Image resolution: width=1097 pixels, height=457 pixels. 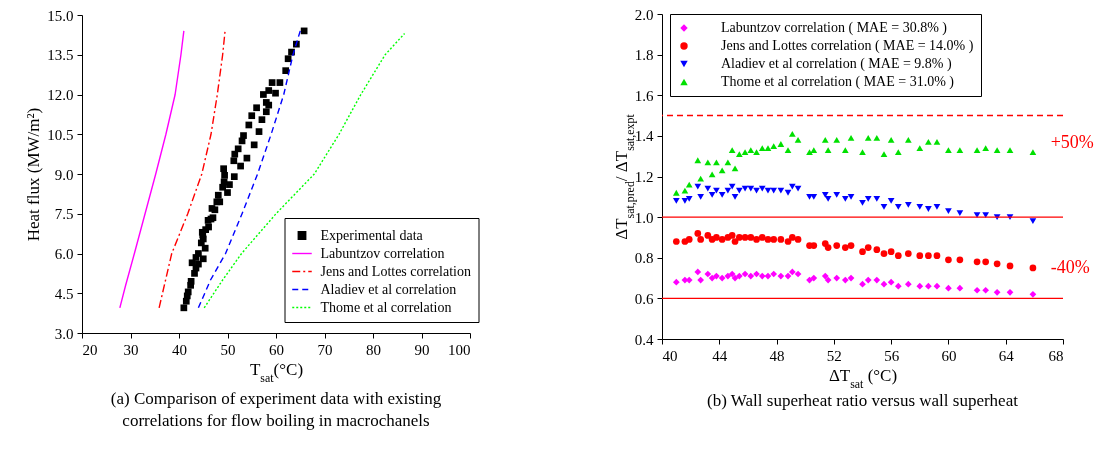 What do you see at coordinates (64, 254) in the screenshot?
I see `y-tick-label: 6.0` at bounding box center [64, 254].